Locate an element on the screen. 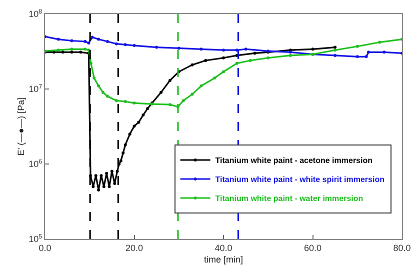 Image resolution: width=420 pixels, height=273 pixels. x-tick-label: 60.0 is located at coordinates (313, 247).